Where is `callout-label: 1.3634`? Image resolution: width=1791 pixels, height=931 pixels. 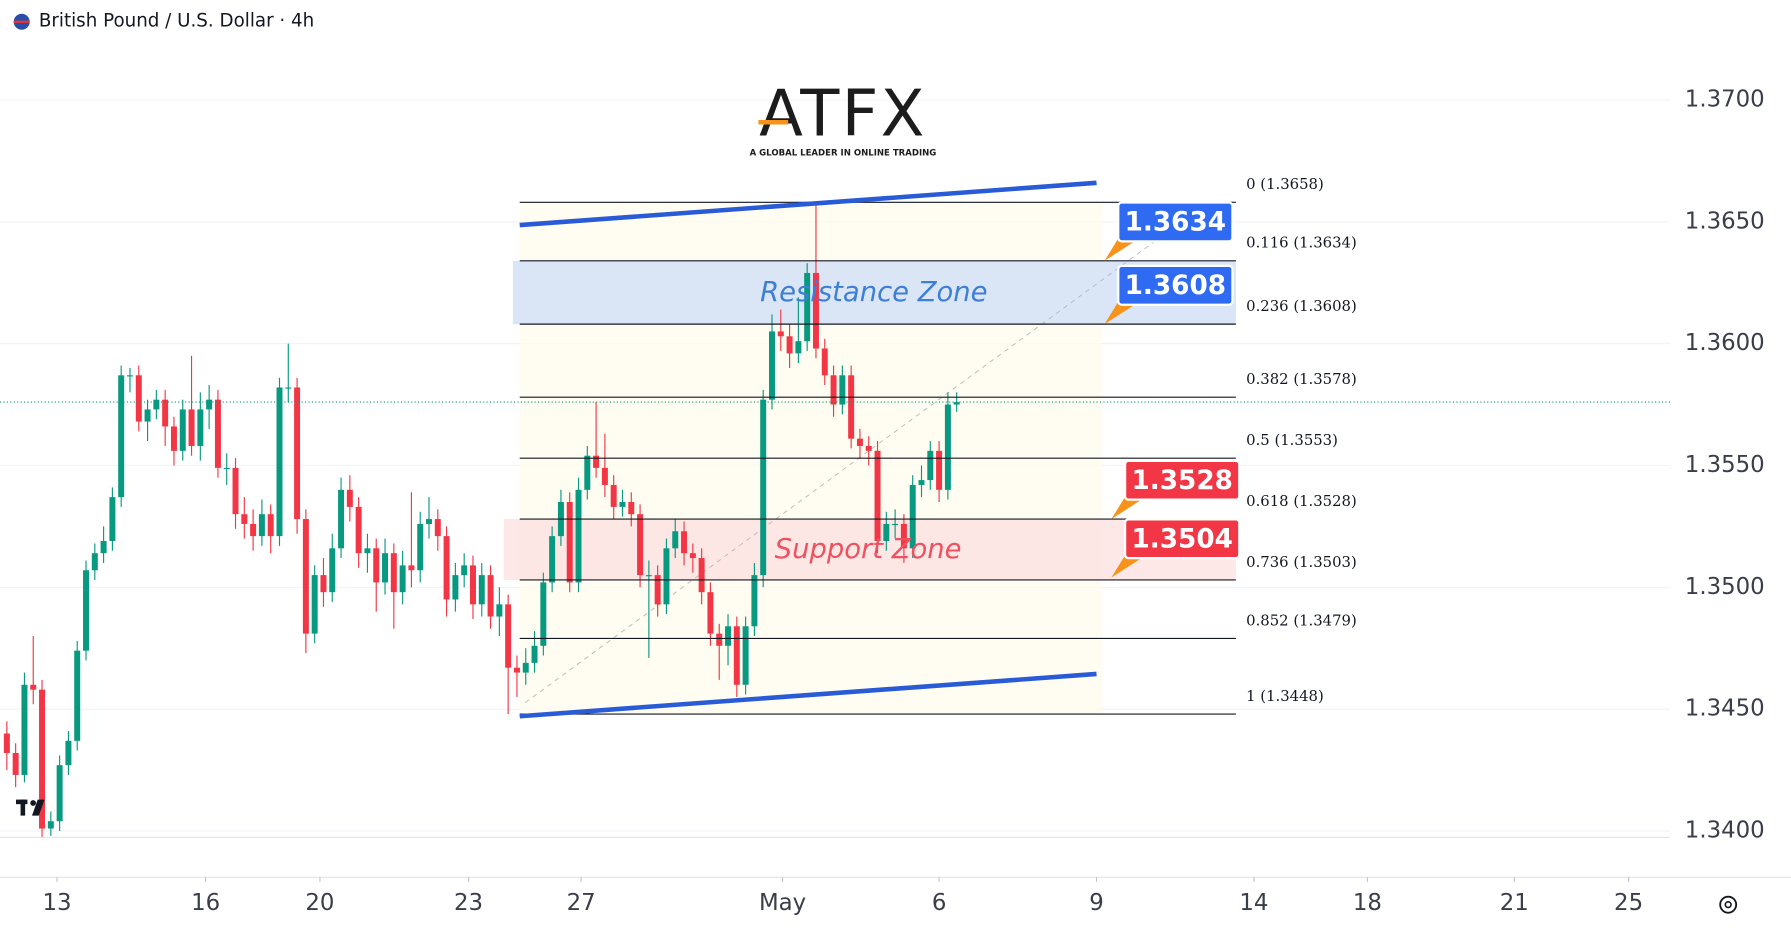 callout-label: 1.3634 is located at coordinates (1175, 223).